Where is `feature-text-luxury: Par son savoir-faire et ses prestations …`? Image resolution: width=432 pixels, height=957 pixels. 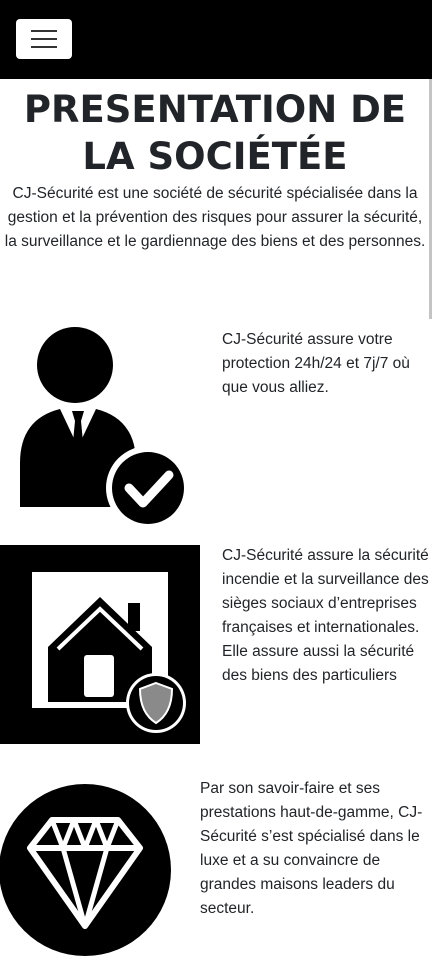 feature-text-luxury: Par son savoir-faire et ses prestations … is located at coordinates (311, 848).